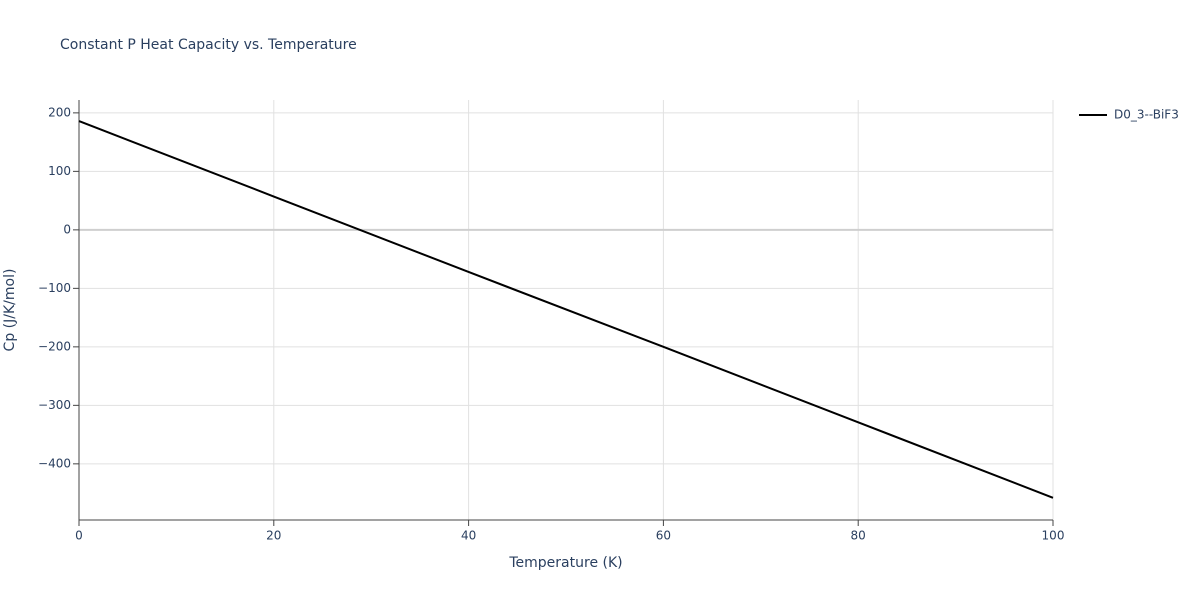 The width and height of the screenshot is (1200, 600). I want to click on x-tick-label: 100, so click(1053, 536).